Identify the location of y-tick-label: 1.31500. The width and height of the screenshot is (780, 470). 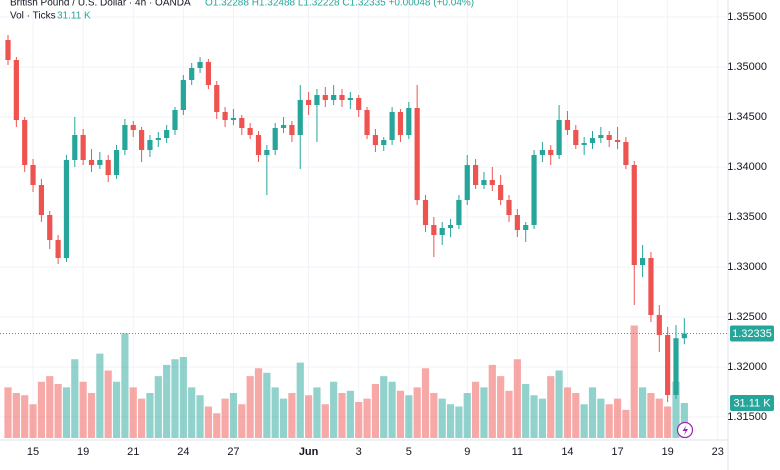
(747, 417).